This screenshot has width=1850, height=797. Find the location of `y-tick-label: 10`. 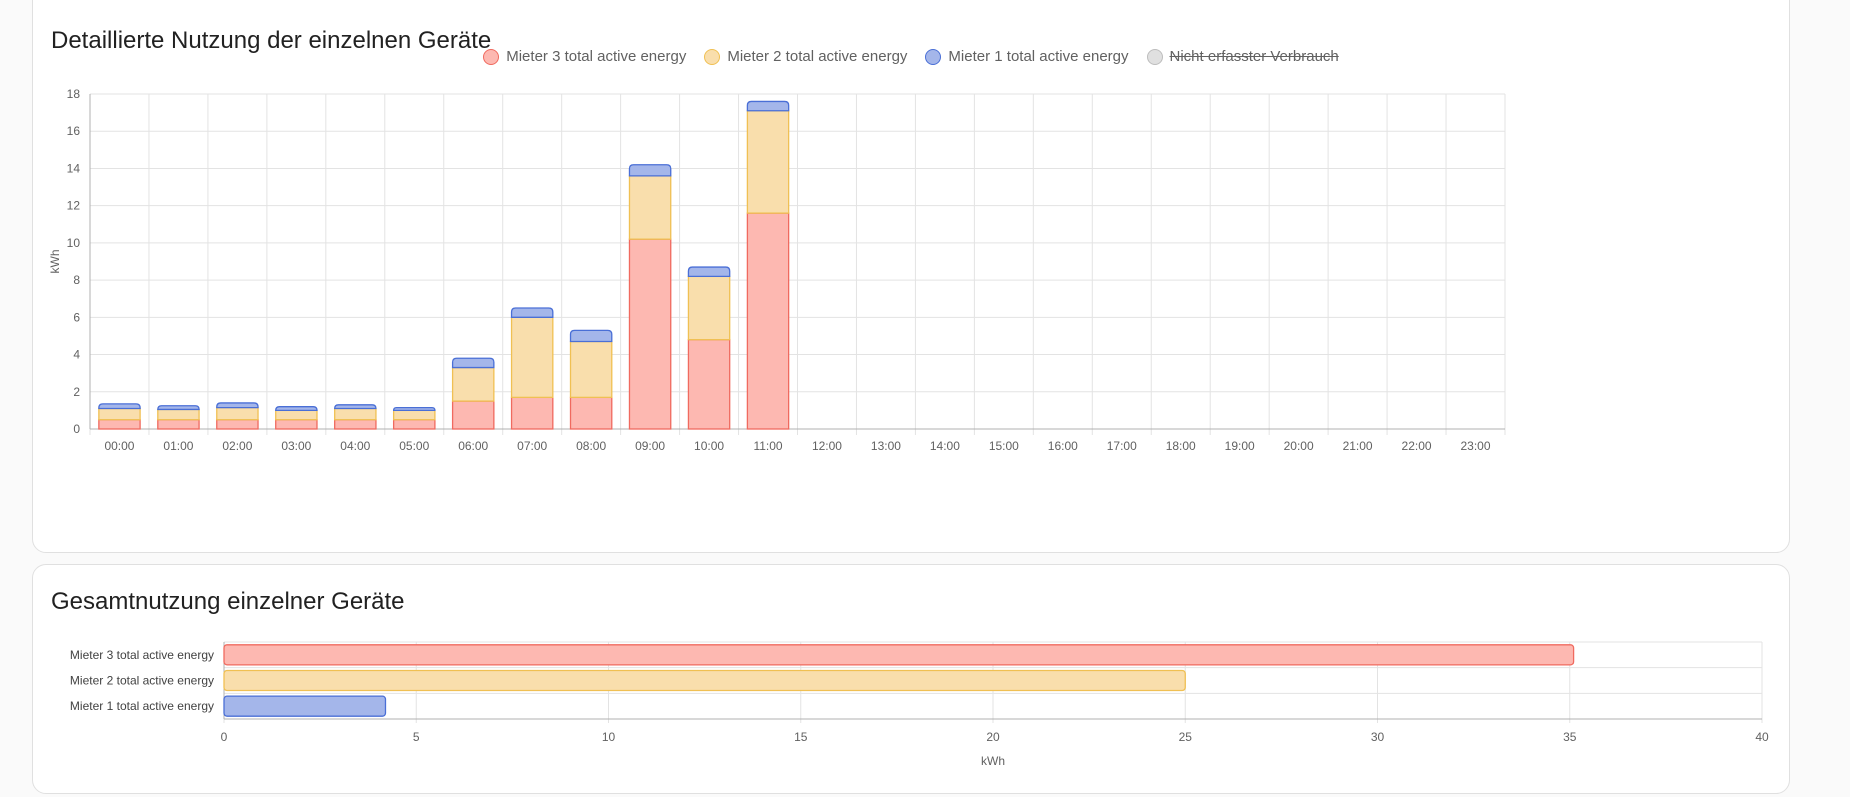

y-tick-label: 10 is located at coordinates (74, 243).